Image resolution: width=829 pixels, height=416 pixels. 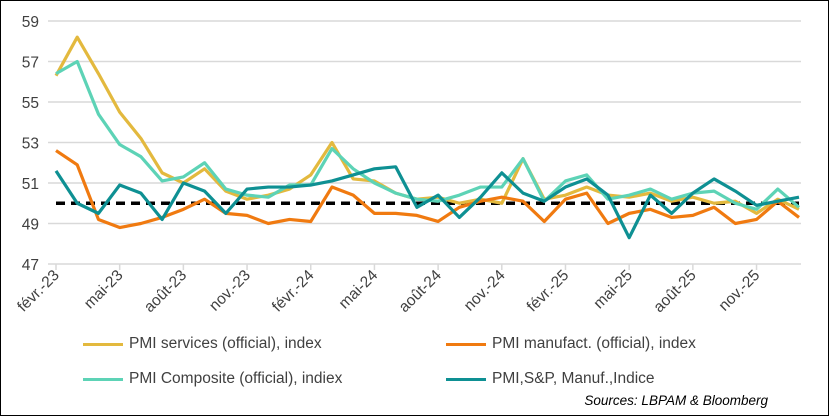 I want to click on y-tick-label: 51, so click(x=30, y=184).